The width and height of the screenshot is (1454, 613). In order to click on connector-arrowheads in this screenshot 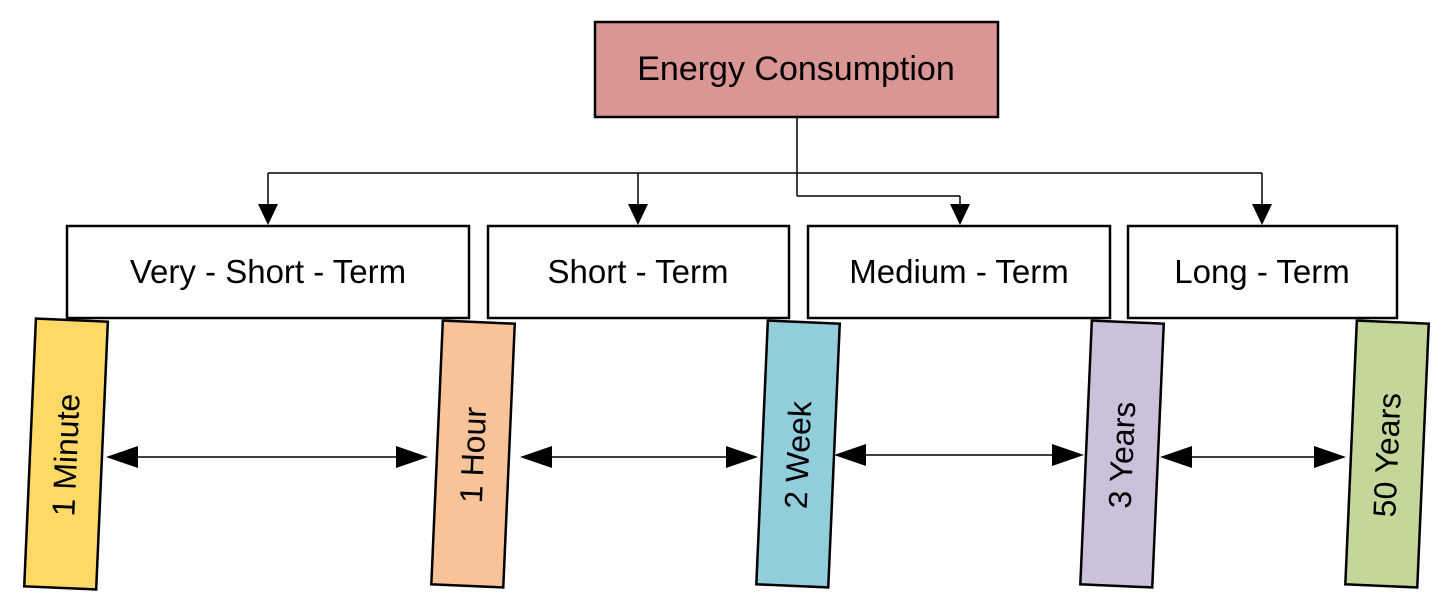, I will do `click(765, 214)`.